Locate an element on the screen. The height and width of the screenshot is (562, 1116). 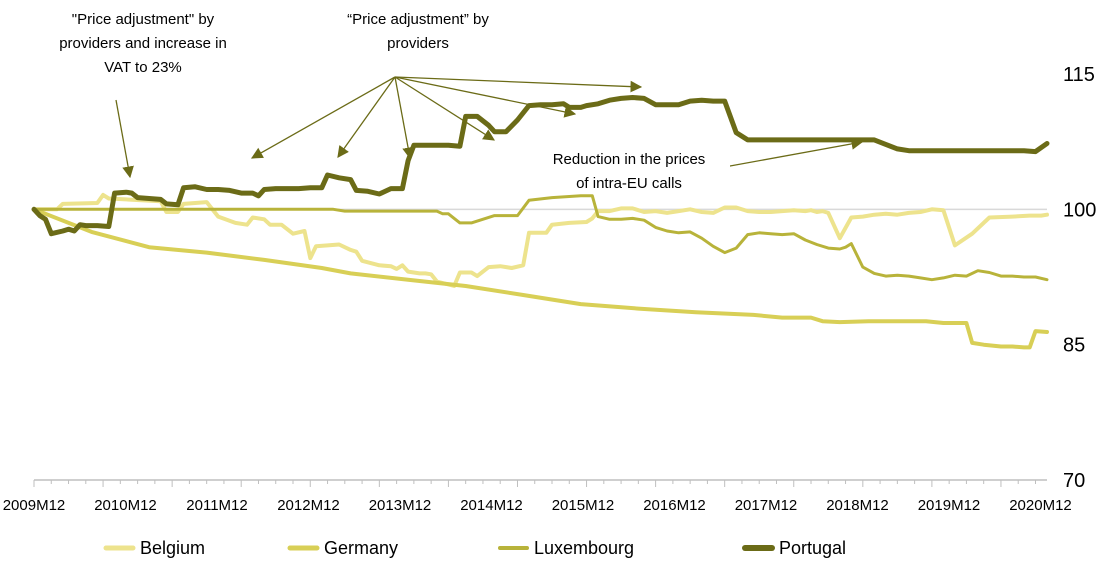
annotation-text: "Price adjustment" by is located at coordinates (143, 19).